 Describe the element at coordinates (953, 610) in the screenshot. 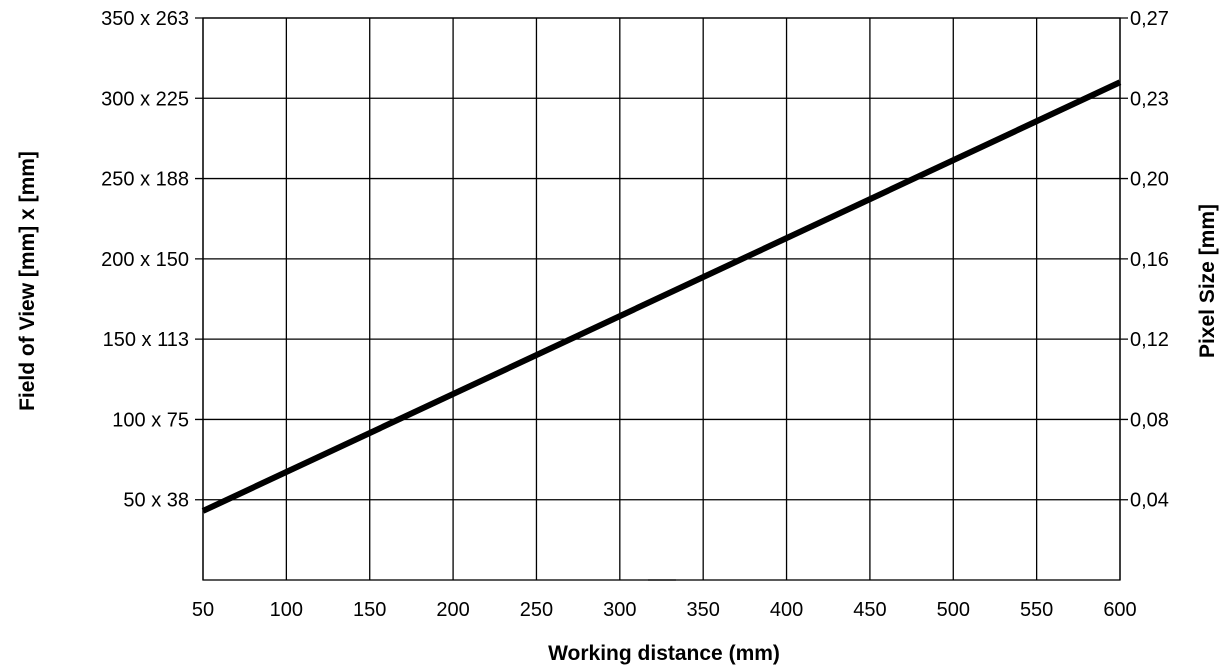

I see `x-tick-label: 500` at that location.